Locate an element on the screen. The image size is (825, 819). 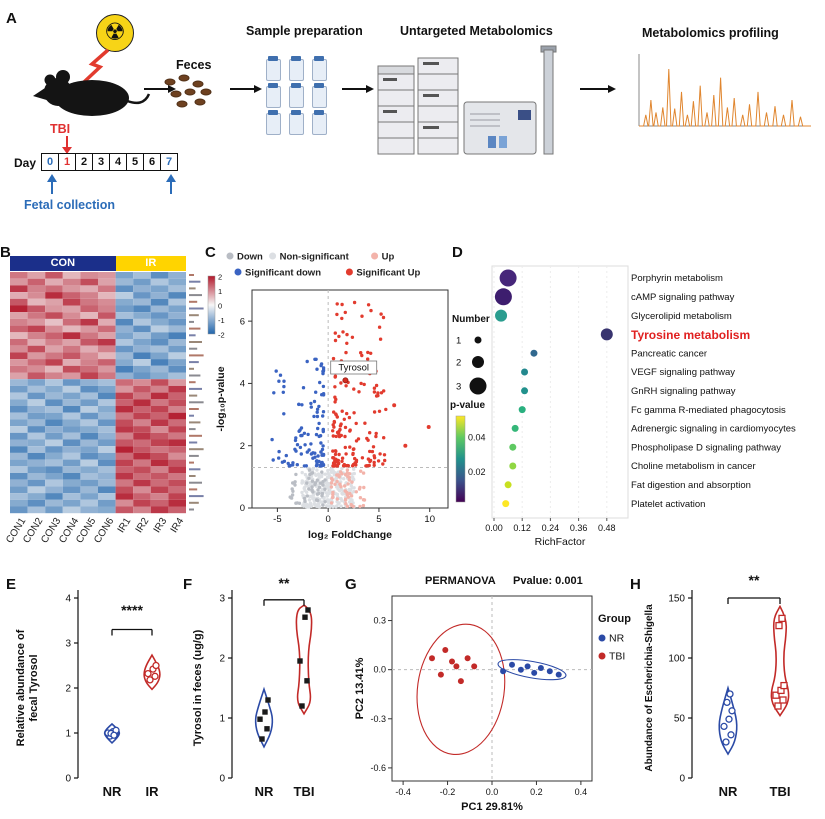
panel-label-d: D is located at coordinates (457, 252).